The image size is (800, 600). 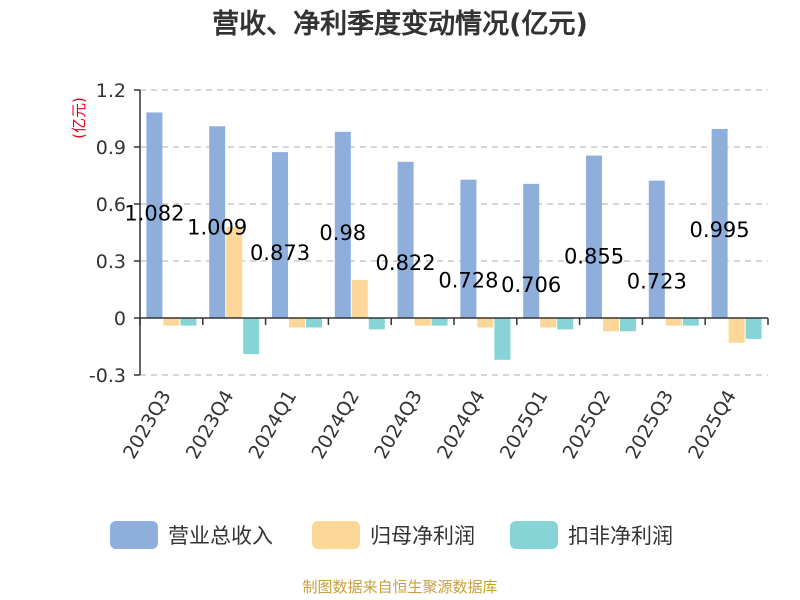 I want to click on y-tick-label: -0.3, so click(x=107, y=376).